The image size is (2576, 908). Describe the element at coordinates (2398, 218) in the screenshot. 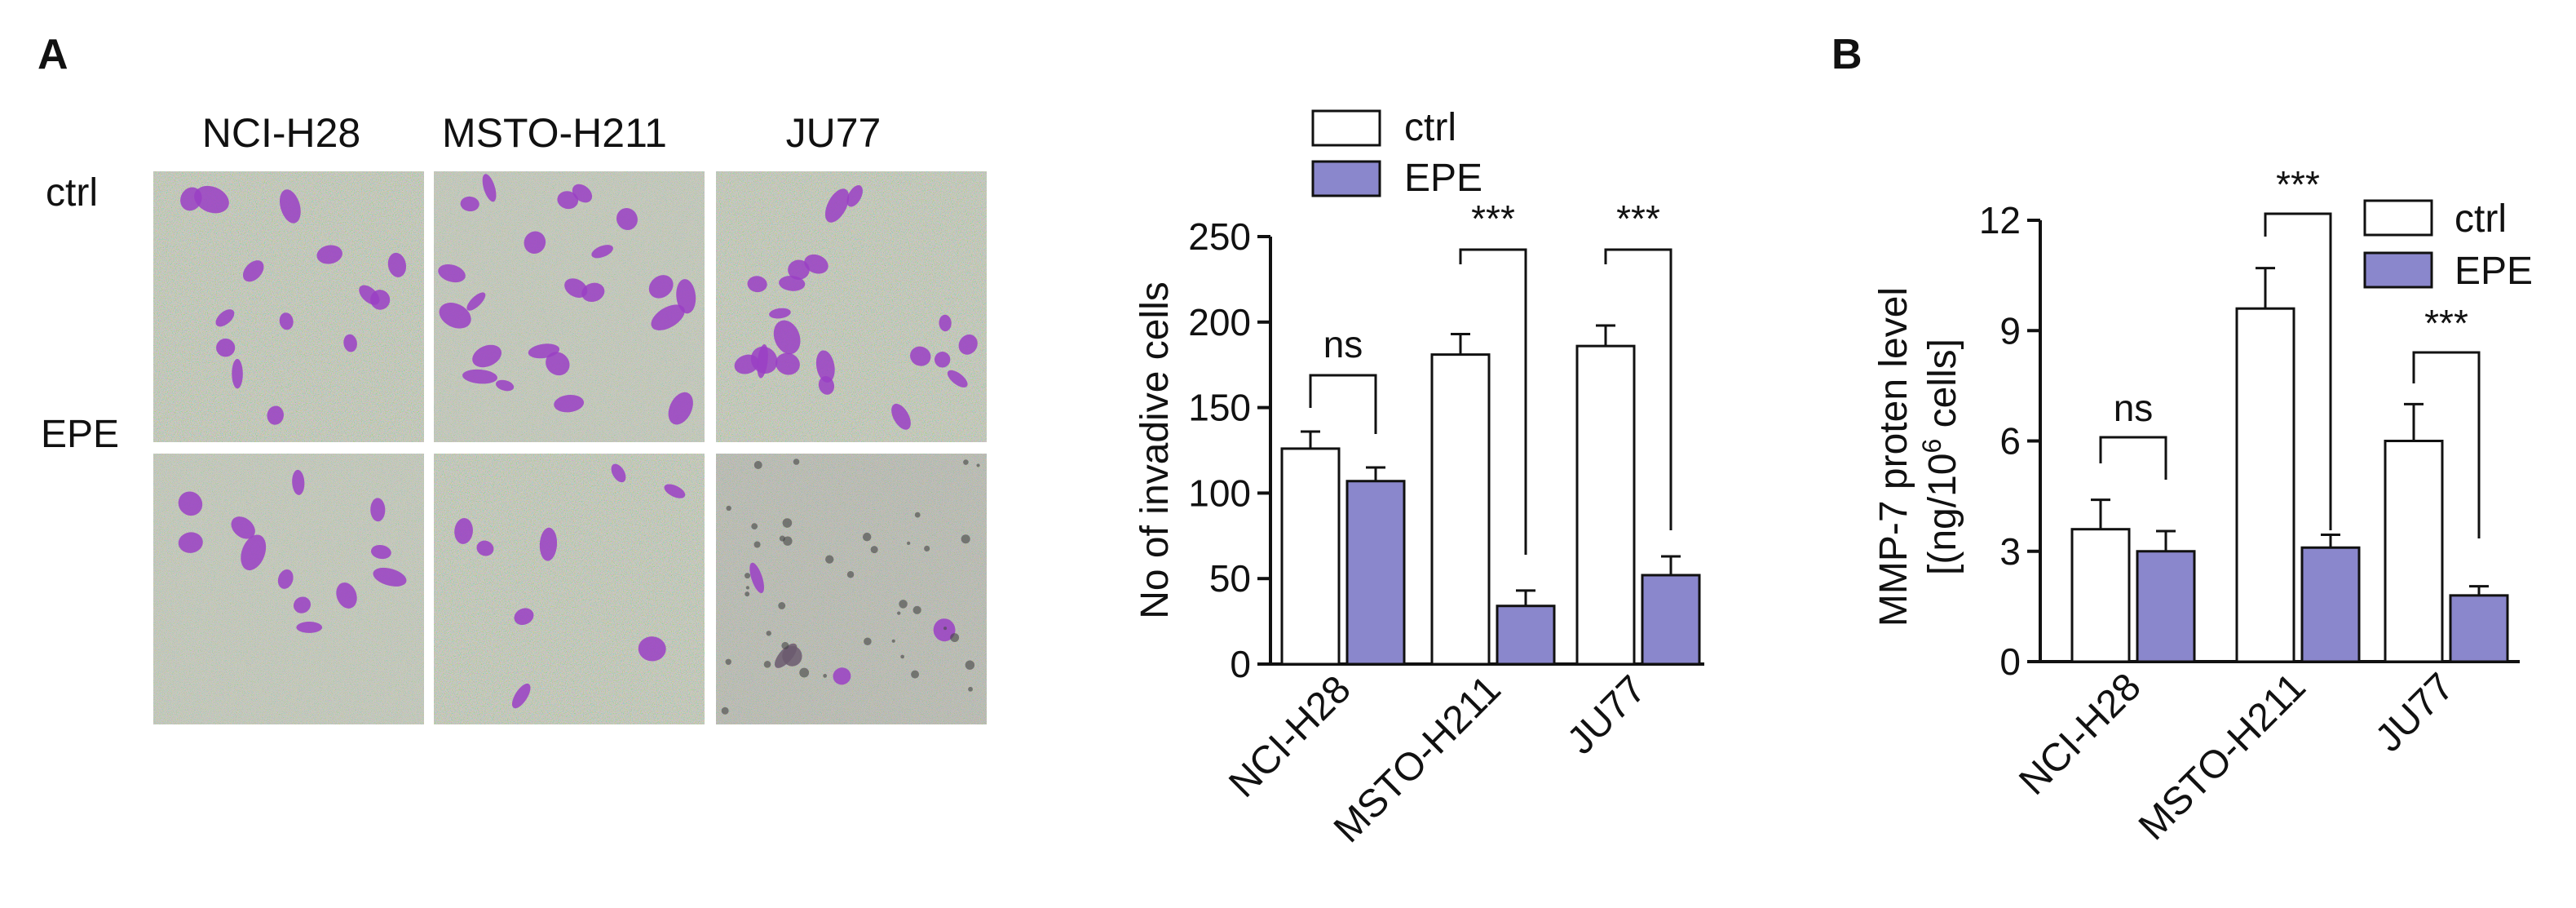

I see `legend-swatch-ctrl` at that location.